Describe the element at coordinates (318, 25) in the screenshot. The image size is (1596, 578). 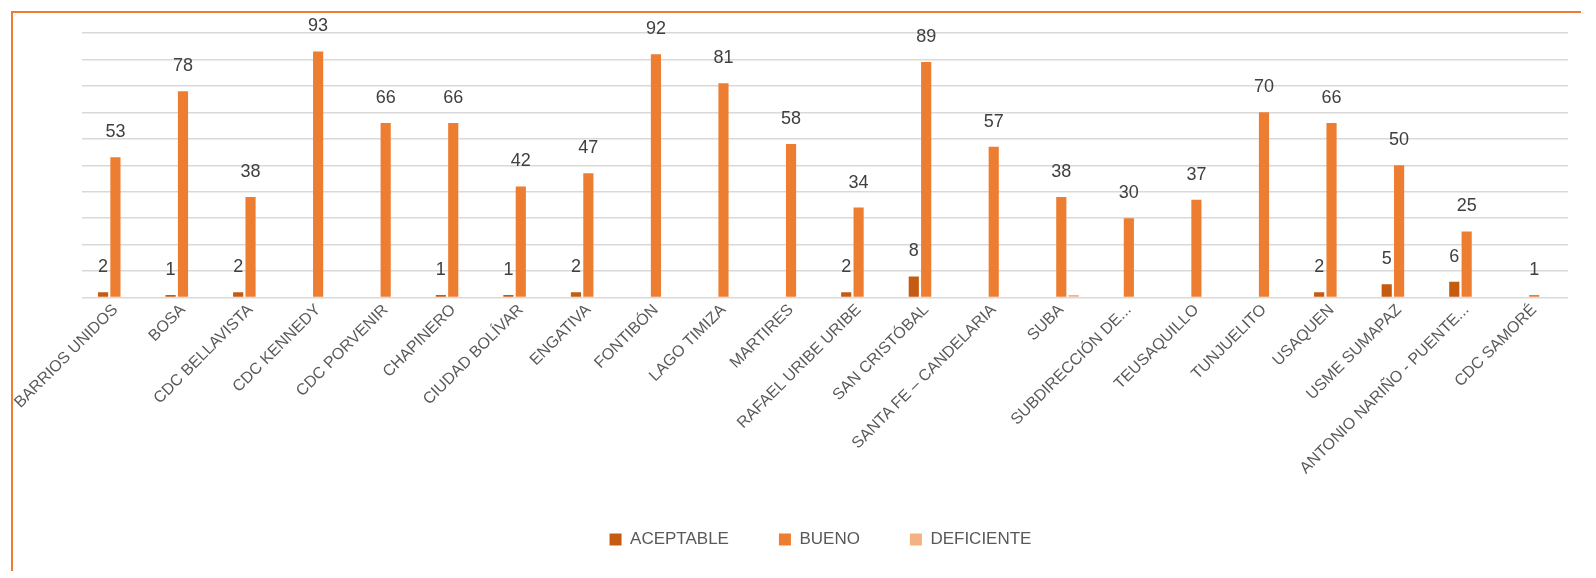
I see `data-label: 93` at that location.